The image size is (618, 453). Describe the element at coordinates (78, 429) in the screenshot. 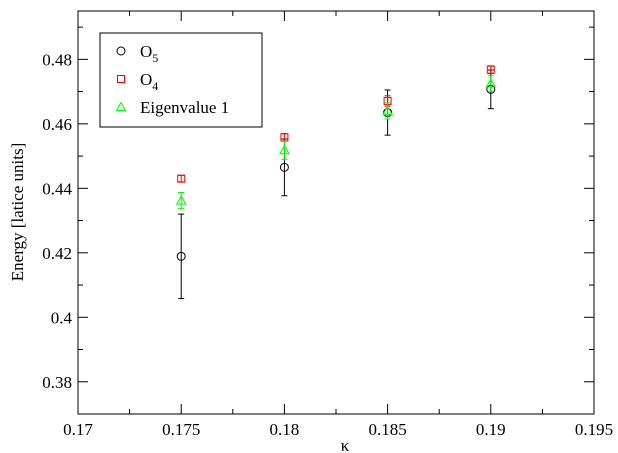

I see `x-tick-label: 0.17` at that location.